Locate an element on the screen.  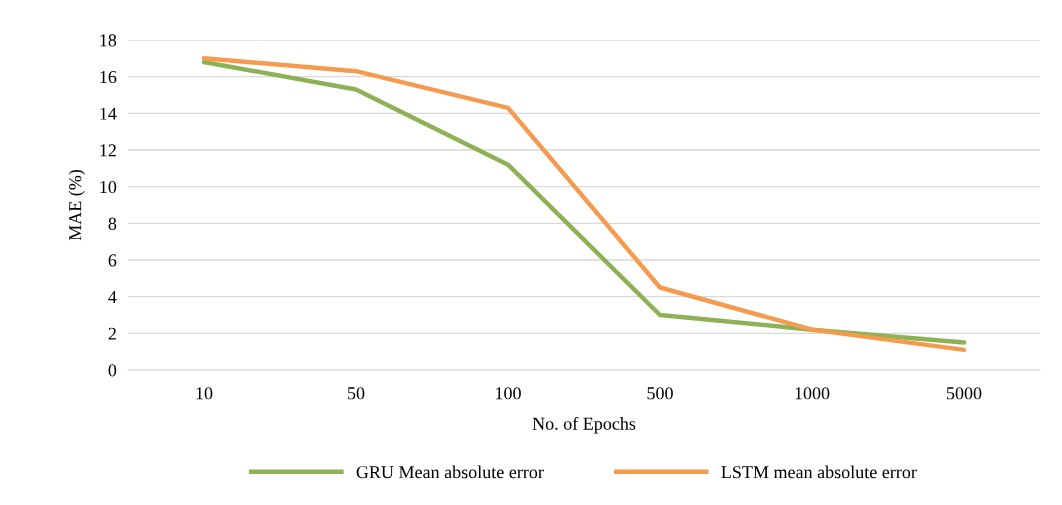
y-tick-label: 8 is located at coordinates (112, 223).